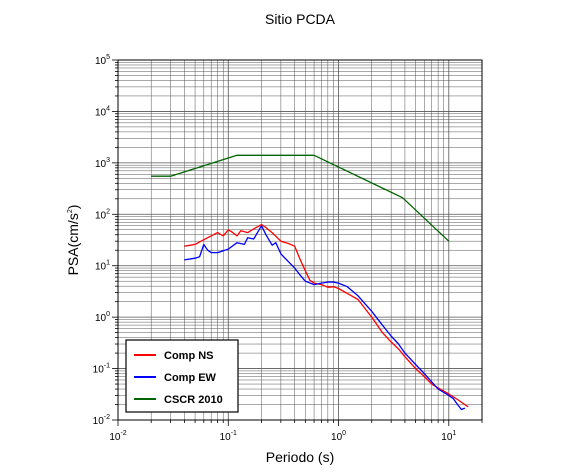 The width and height of the screenshot is (586, 475). Describe the element at coordinates (338, 436) in the screenshot. I see `x-tick-label: 10⁰` at that location.